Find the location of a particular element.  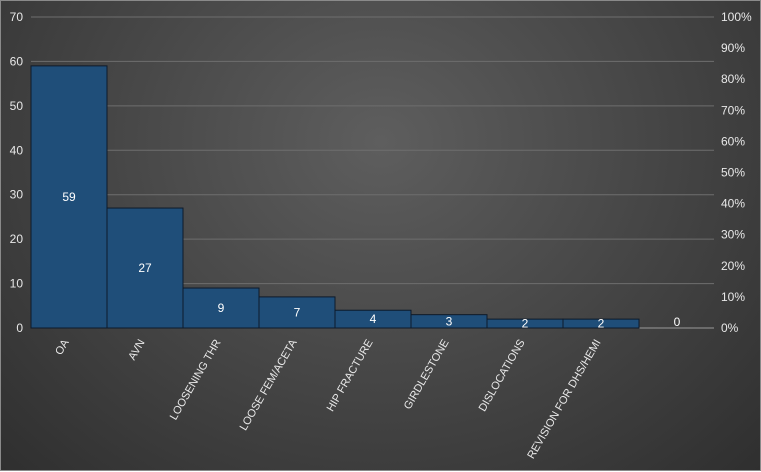

y-tick-label: 30 is located at coordinates (17, 195).